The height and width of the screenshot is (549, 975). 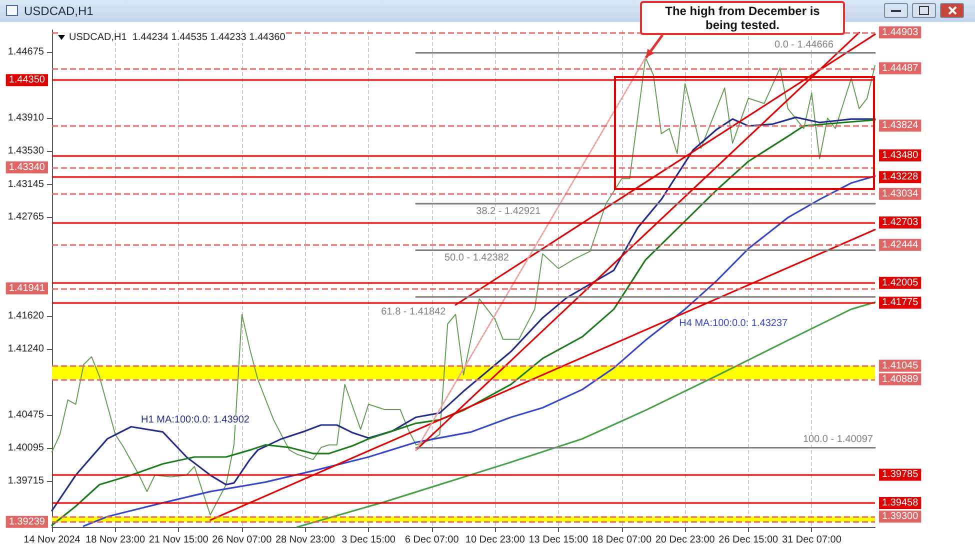 What do you see at coordinates (509, 212) in the screenshot?
I see `series-label: 38.2 - 1.42921` at bounding box center [509, 212].